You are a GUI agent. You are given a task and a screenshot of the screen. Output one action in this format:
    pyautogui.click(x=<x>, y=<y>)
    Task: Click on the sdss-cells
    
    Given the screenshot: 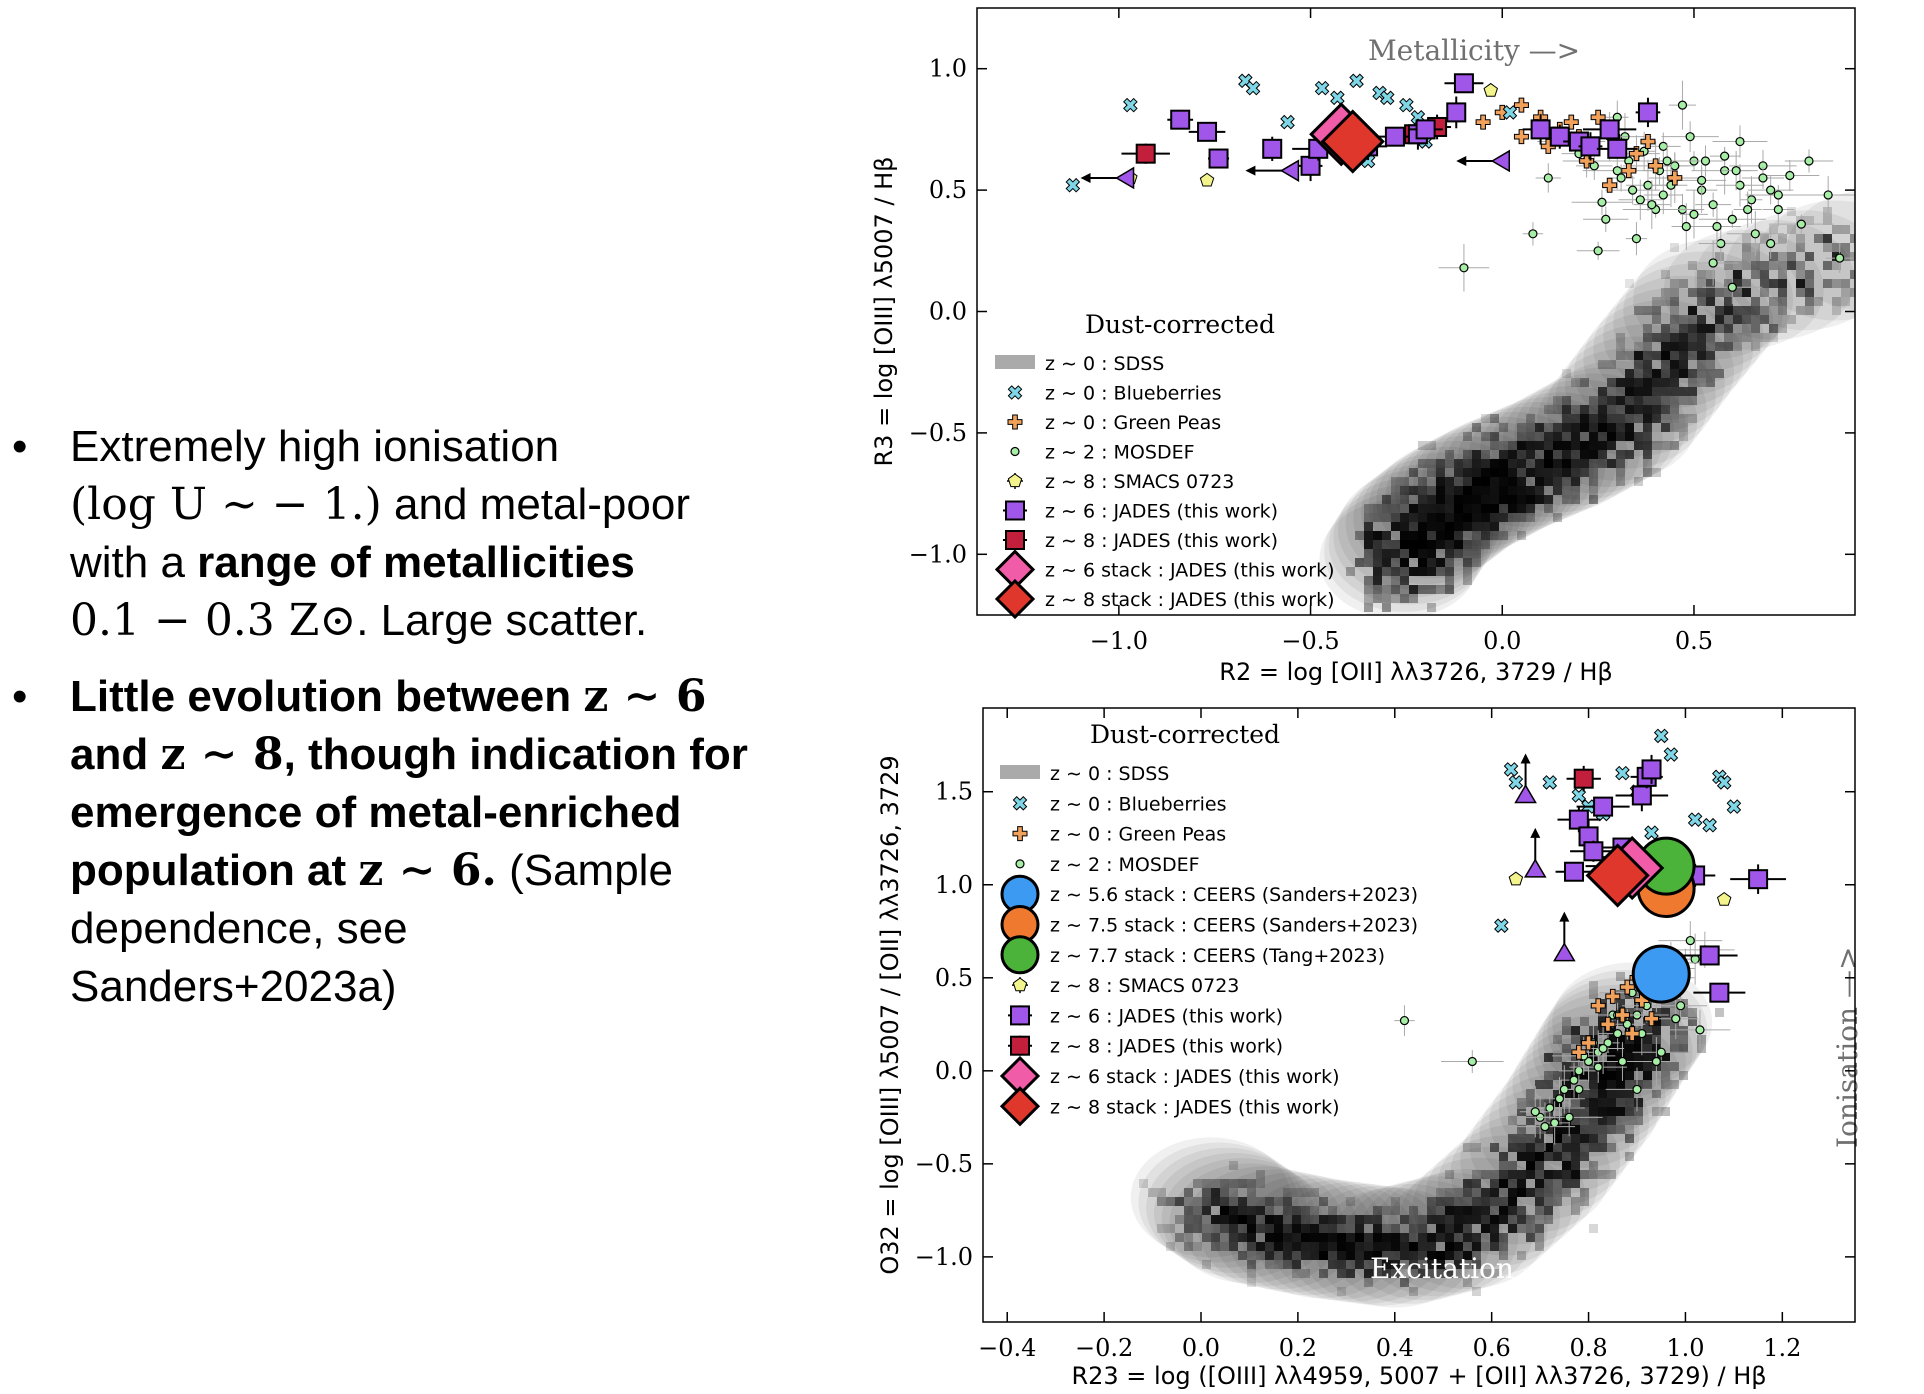 What is the action you would take?
    pyautogui.click(x=1431, y=1134)
    